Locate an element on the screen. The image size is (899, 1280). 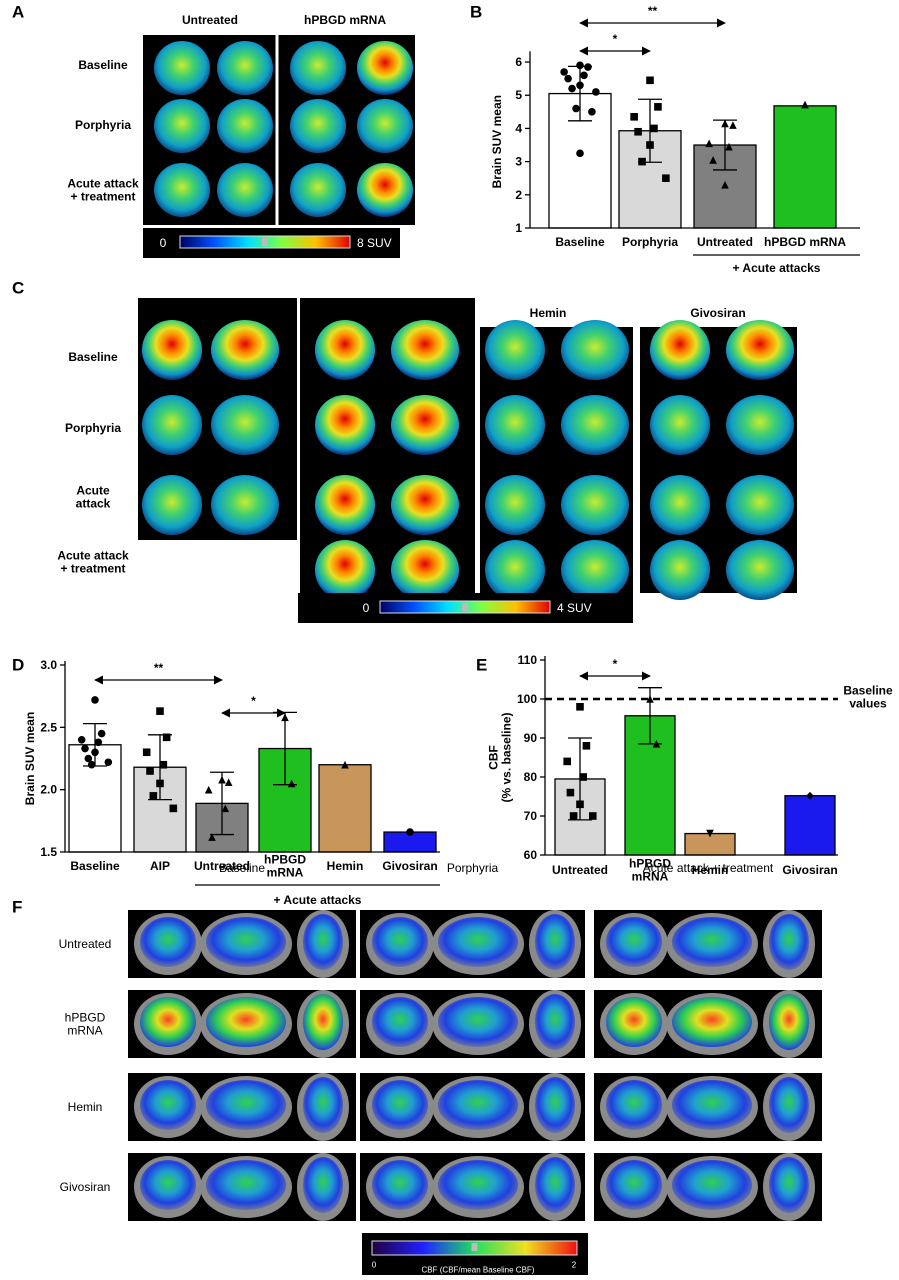
y-tick-label: 2.5 is located at coordinates (48, 727).